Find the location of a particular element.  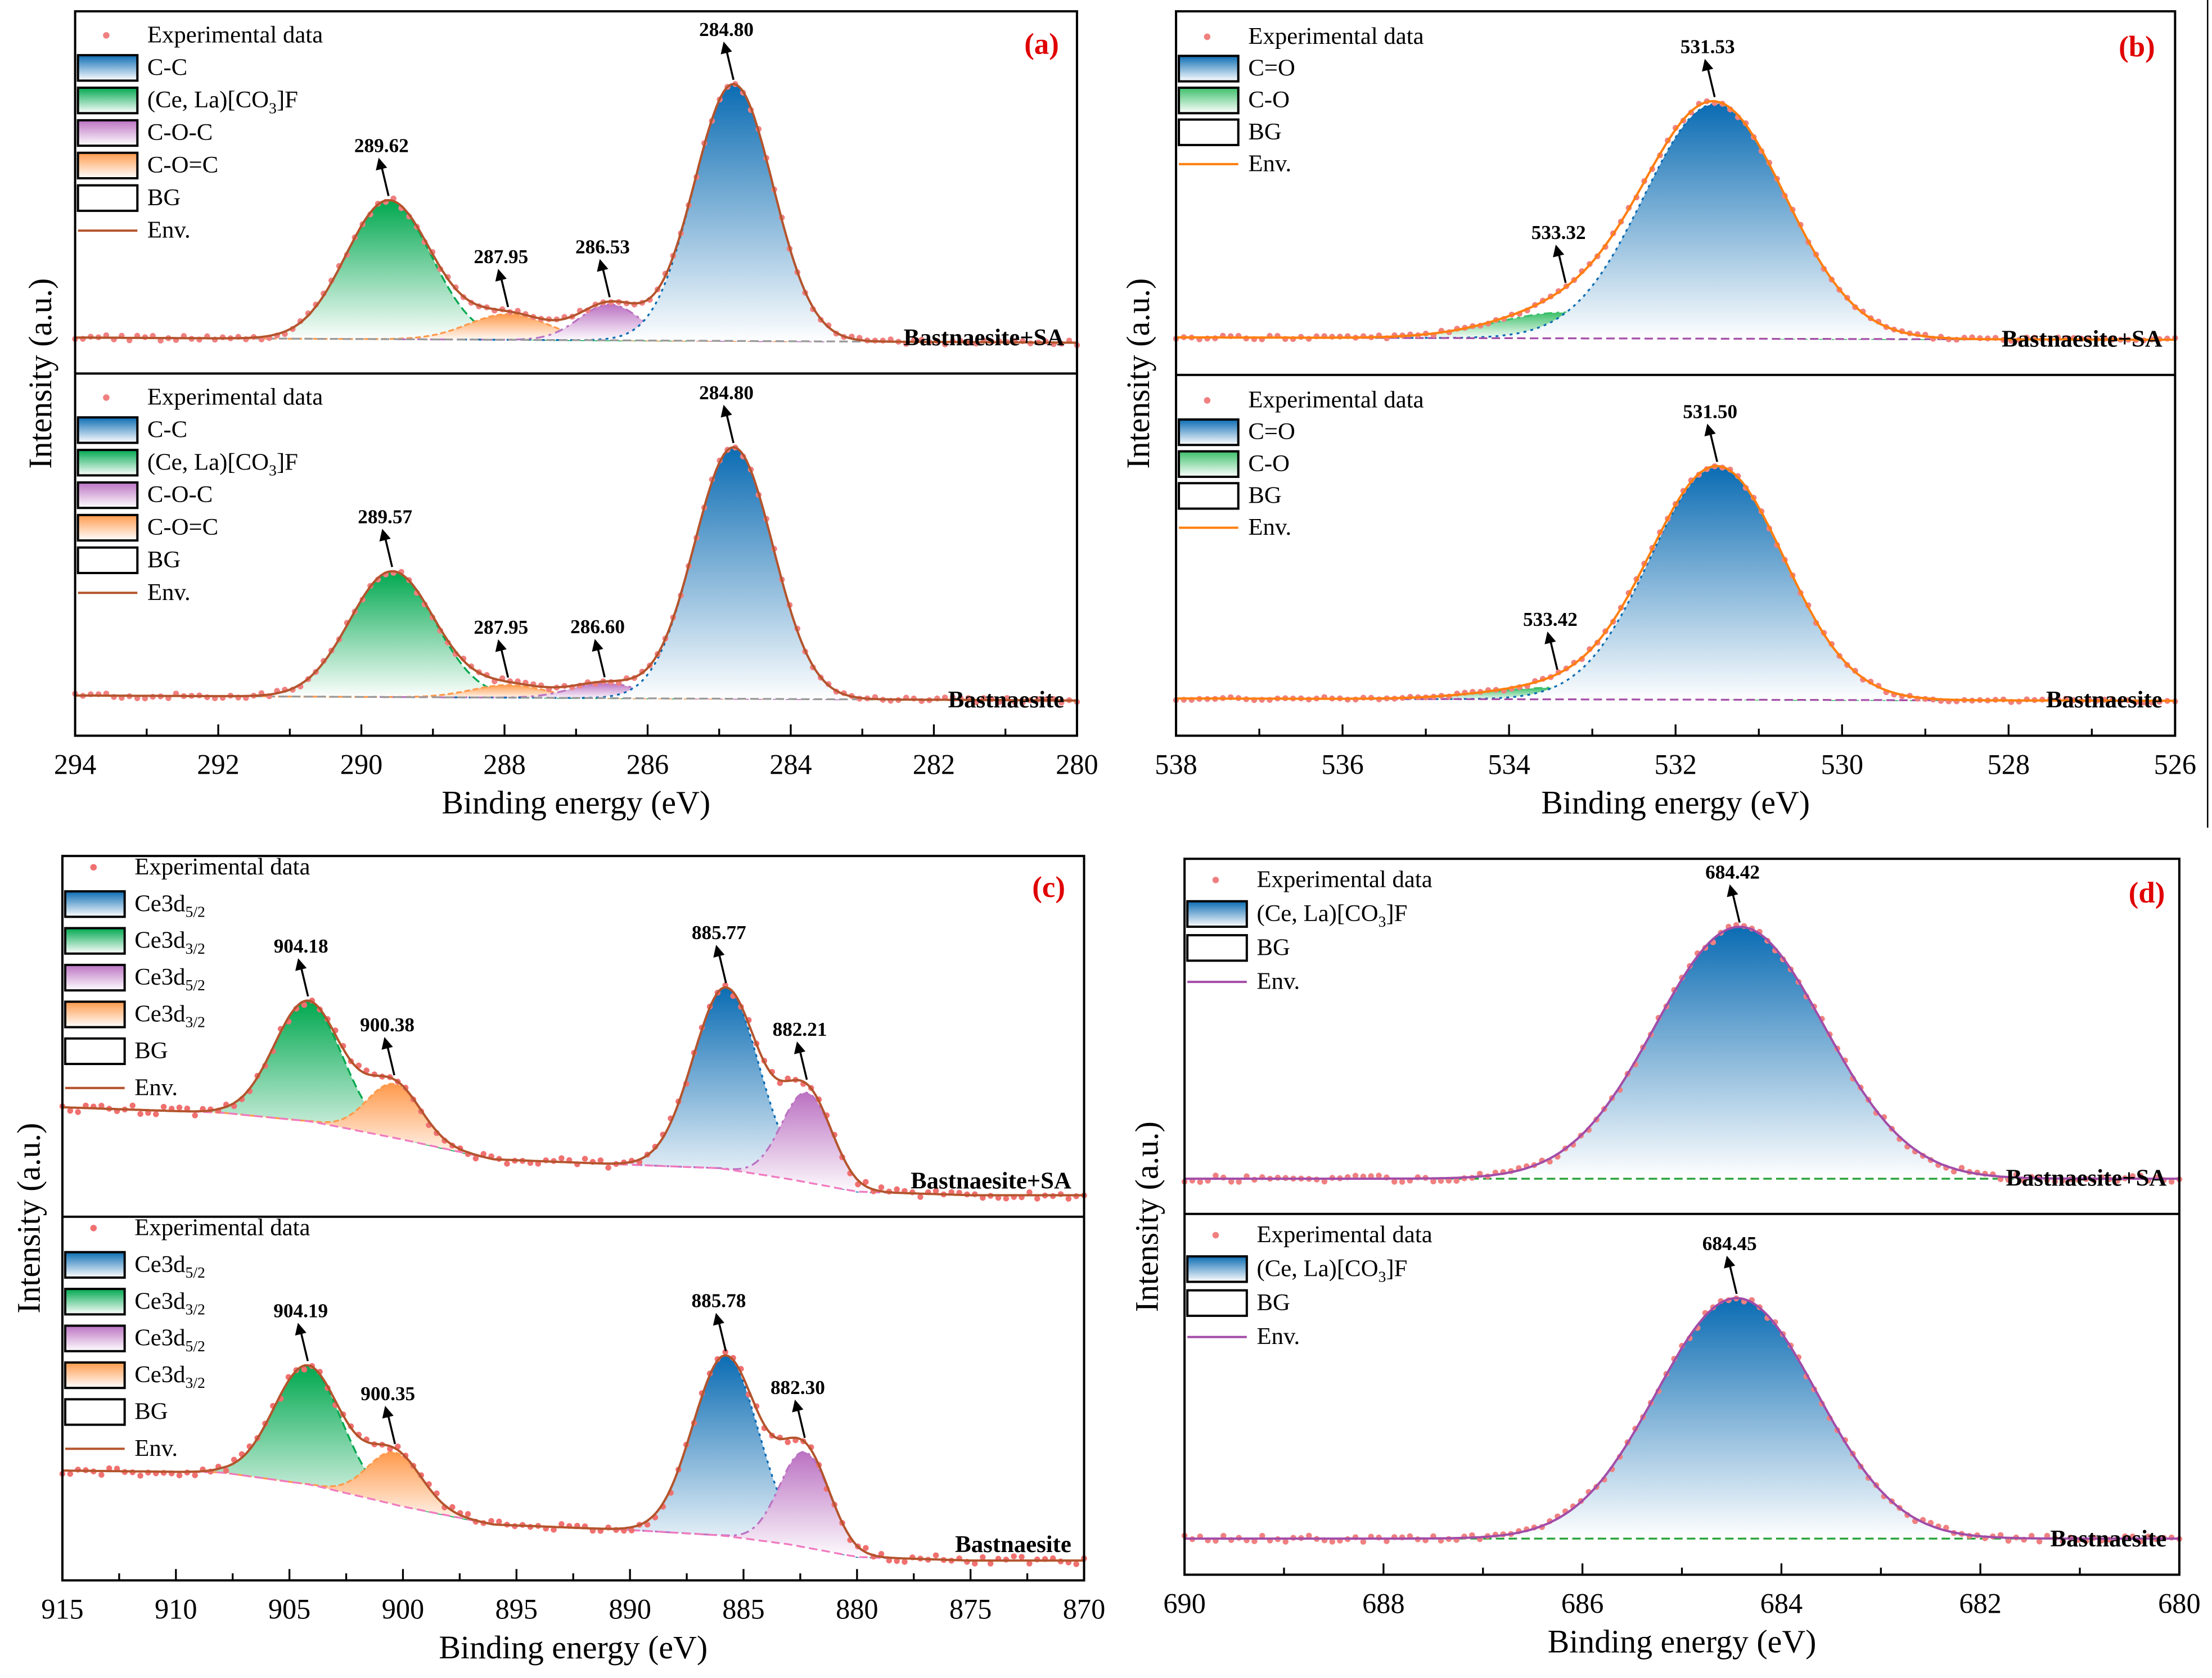

legend-item: C-O is located at coordinates (1234, 100).